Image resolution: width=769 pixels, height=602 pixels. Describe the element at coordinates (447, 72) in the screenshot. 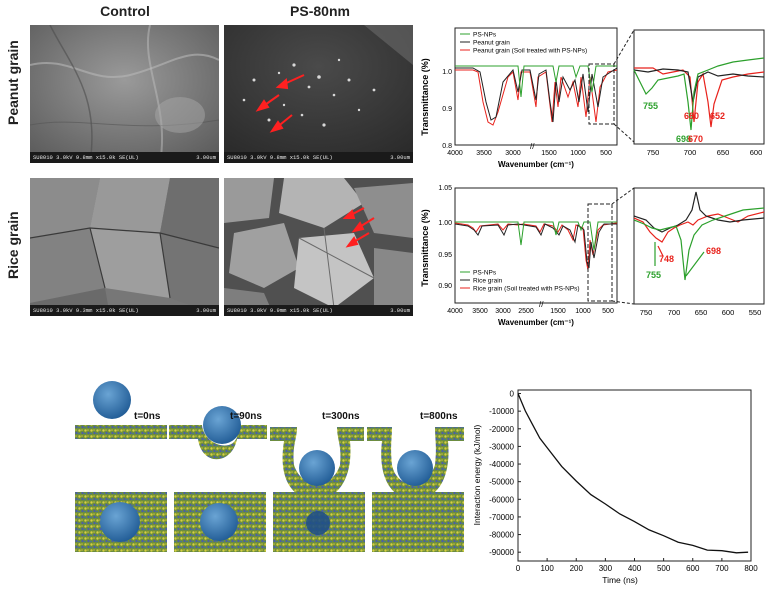

I see `ytick: 1.0` at that location.